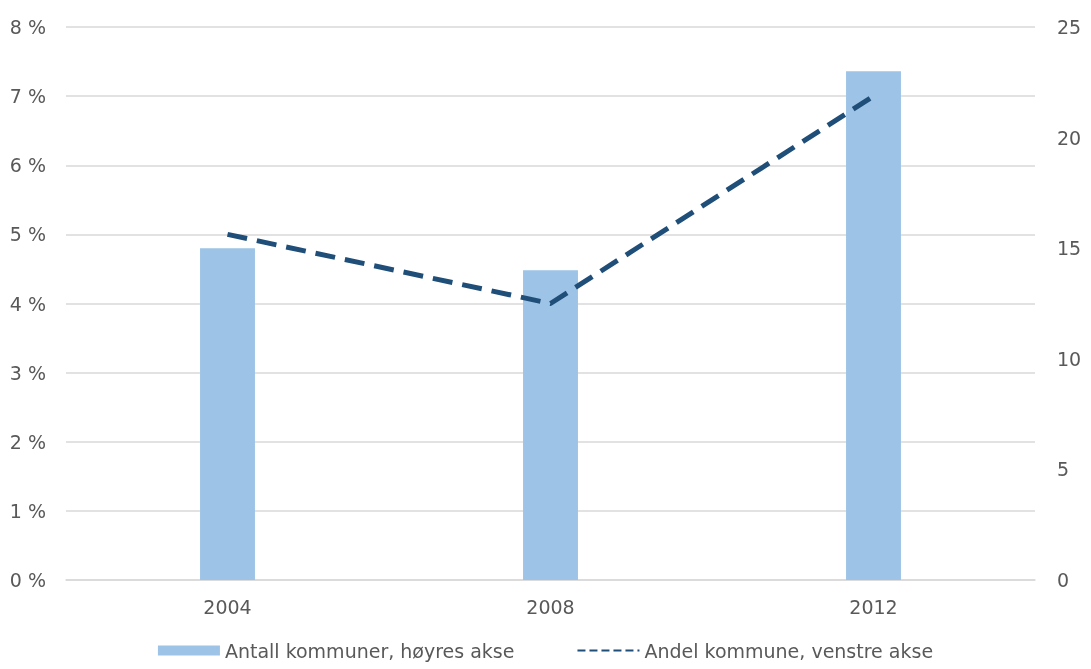  What do you see at coordinates (27, 580) in the screenshot?
I see `y-tick-label: 0 %` at bounding box center [27, 580].